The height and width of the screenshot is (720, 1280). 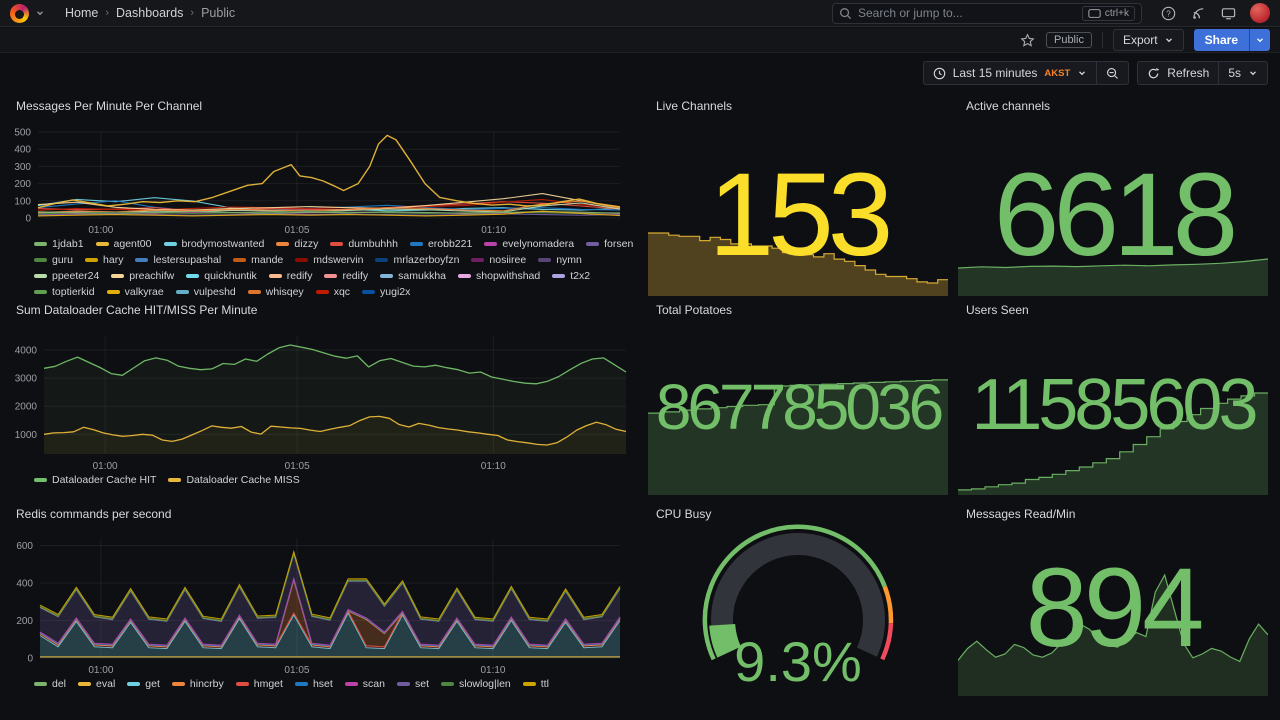 I want to click on svg-text: 4000, so click(x=26, y=351).